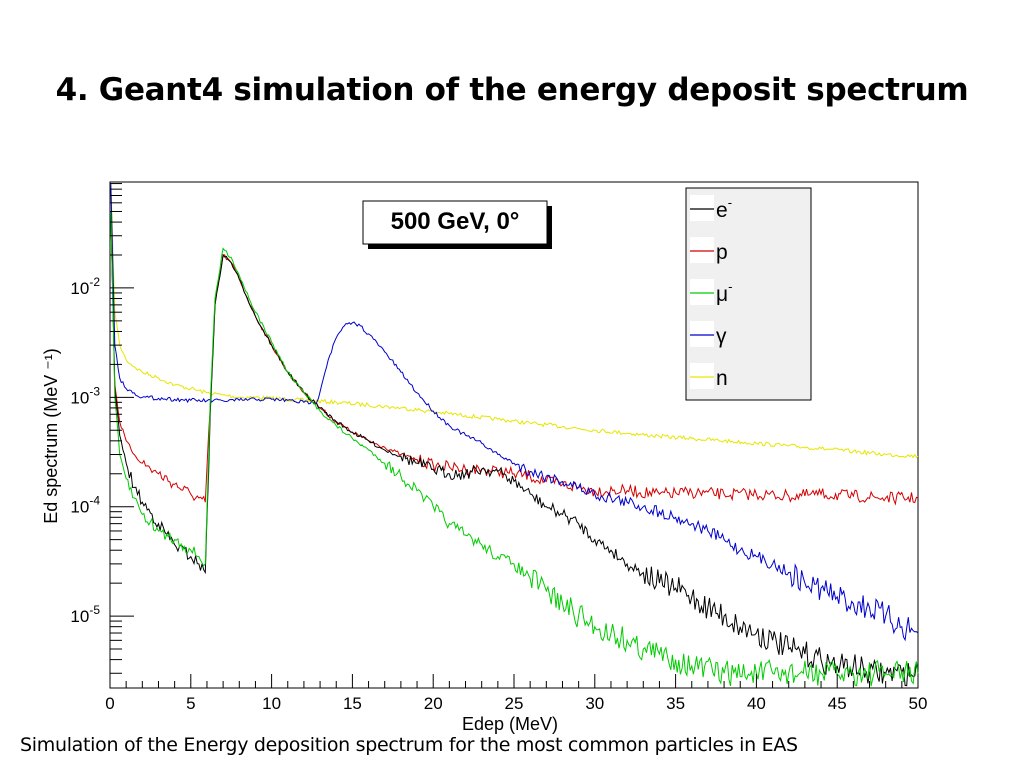  I want to click on x-tick-label: 45, so click(837, 703).